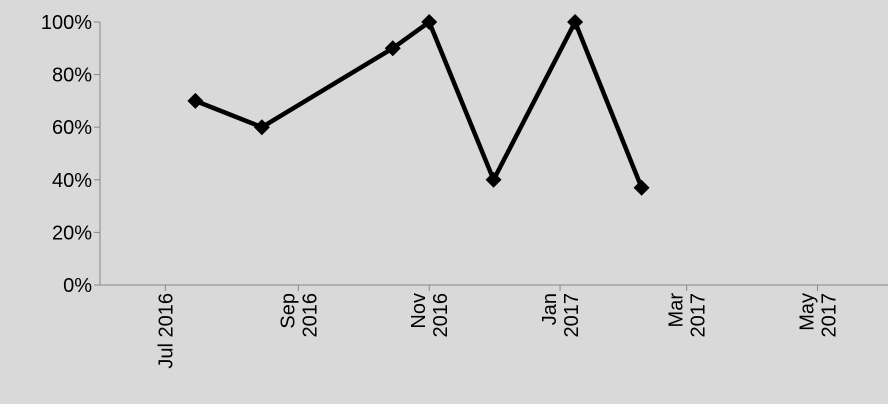 The height and width of the screenshot is (404, 888). Describe the element at coordinates (72, 128) in the screenshot. I see `y-tick-label: 60%` at that location.